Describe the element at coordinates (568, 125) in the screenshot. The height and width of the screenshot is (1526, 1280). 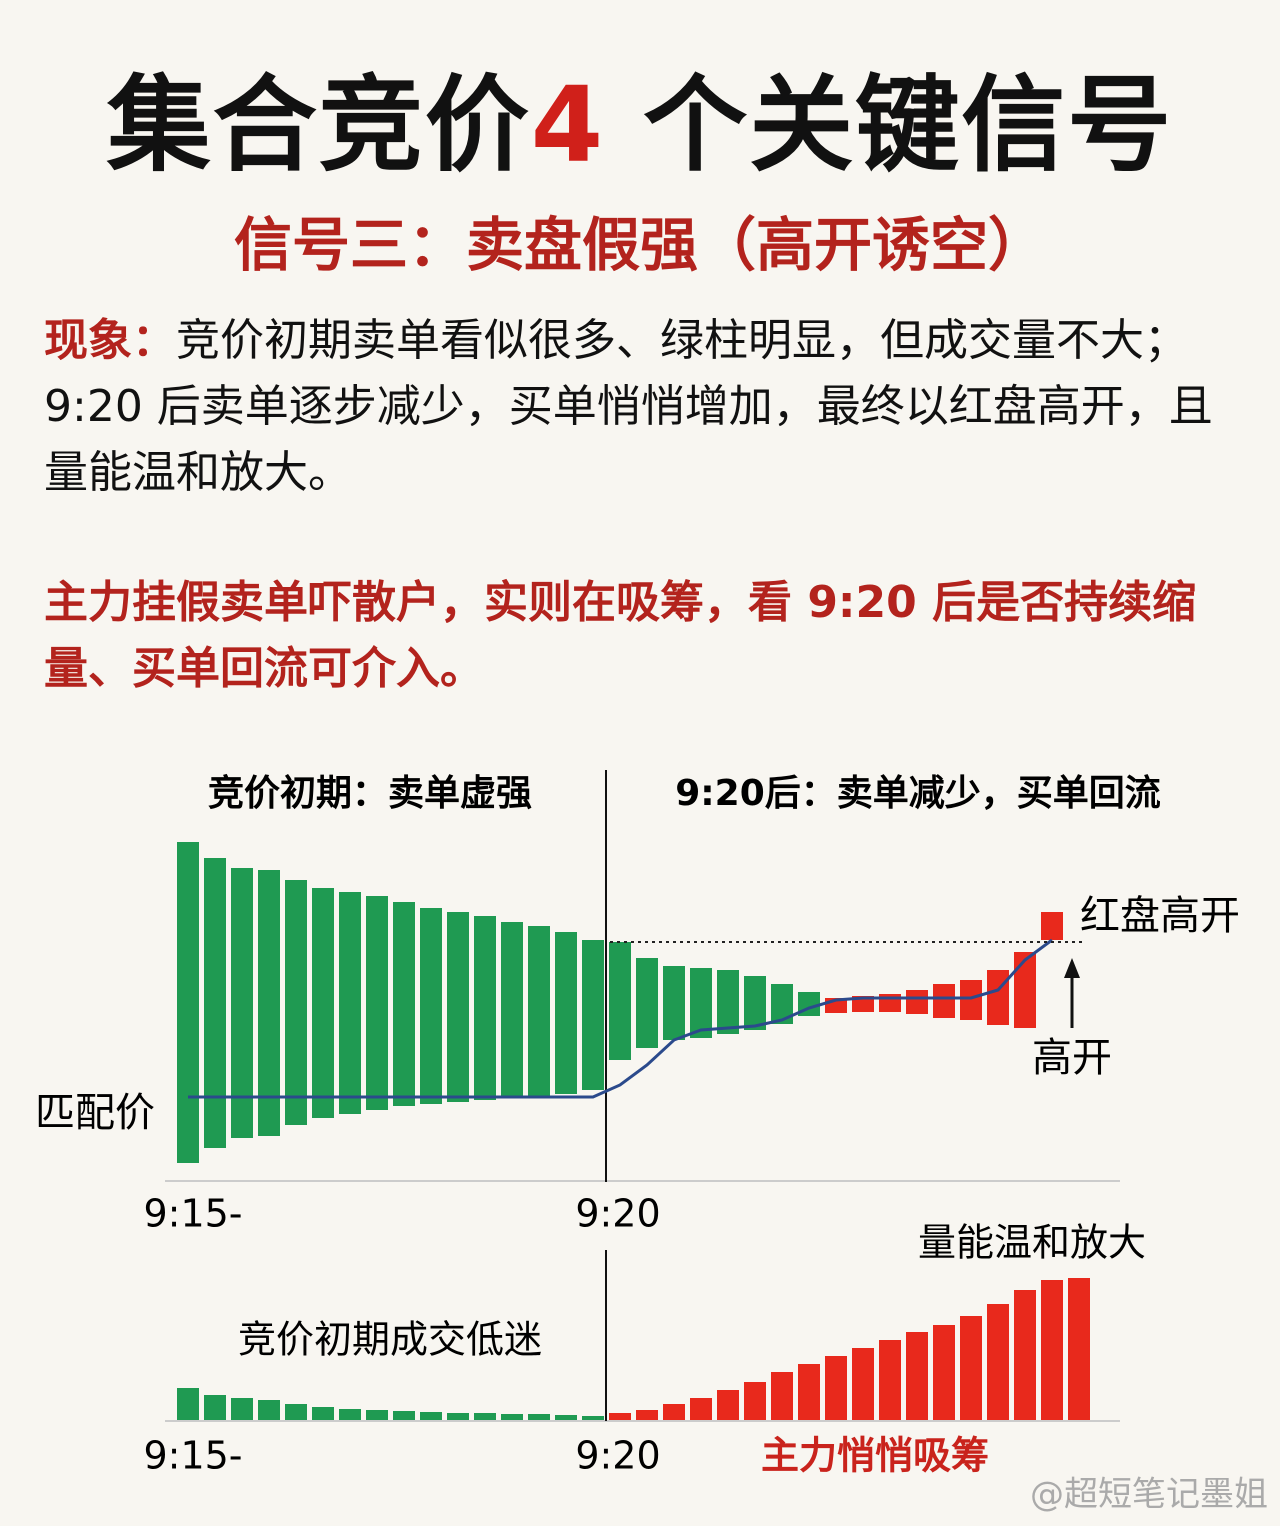
I see `title-number: 4` at that location.